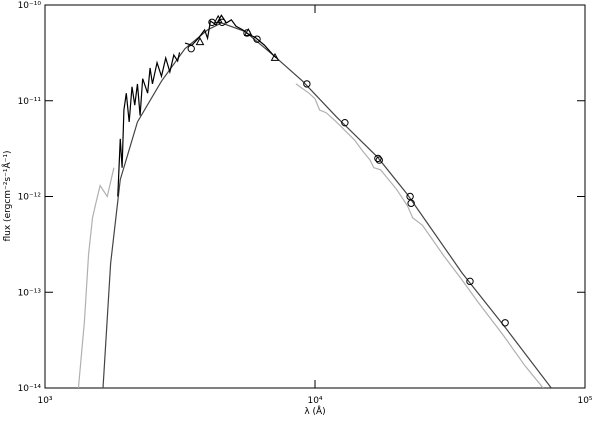 The image size is (600, 426). What do you see at coordinates (30, 198) in the screenshot?
I see `y-tick-label: 10⁻¹²` at bounding box center [30, 198].